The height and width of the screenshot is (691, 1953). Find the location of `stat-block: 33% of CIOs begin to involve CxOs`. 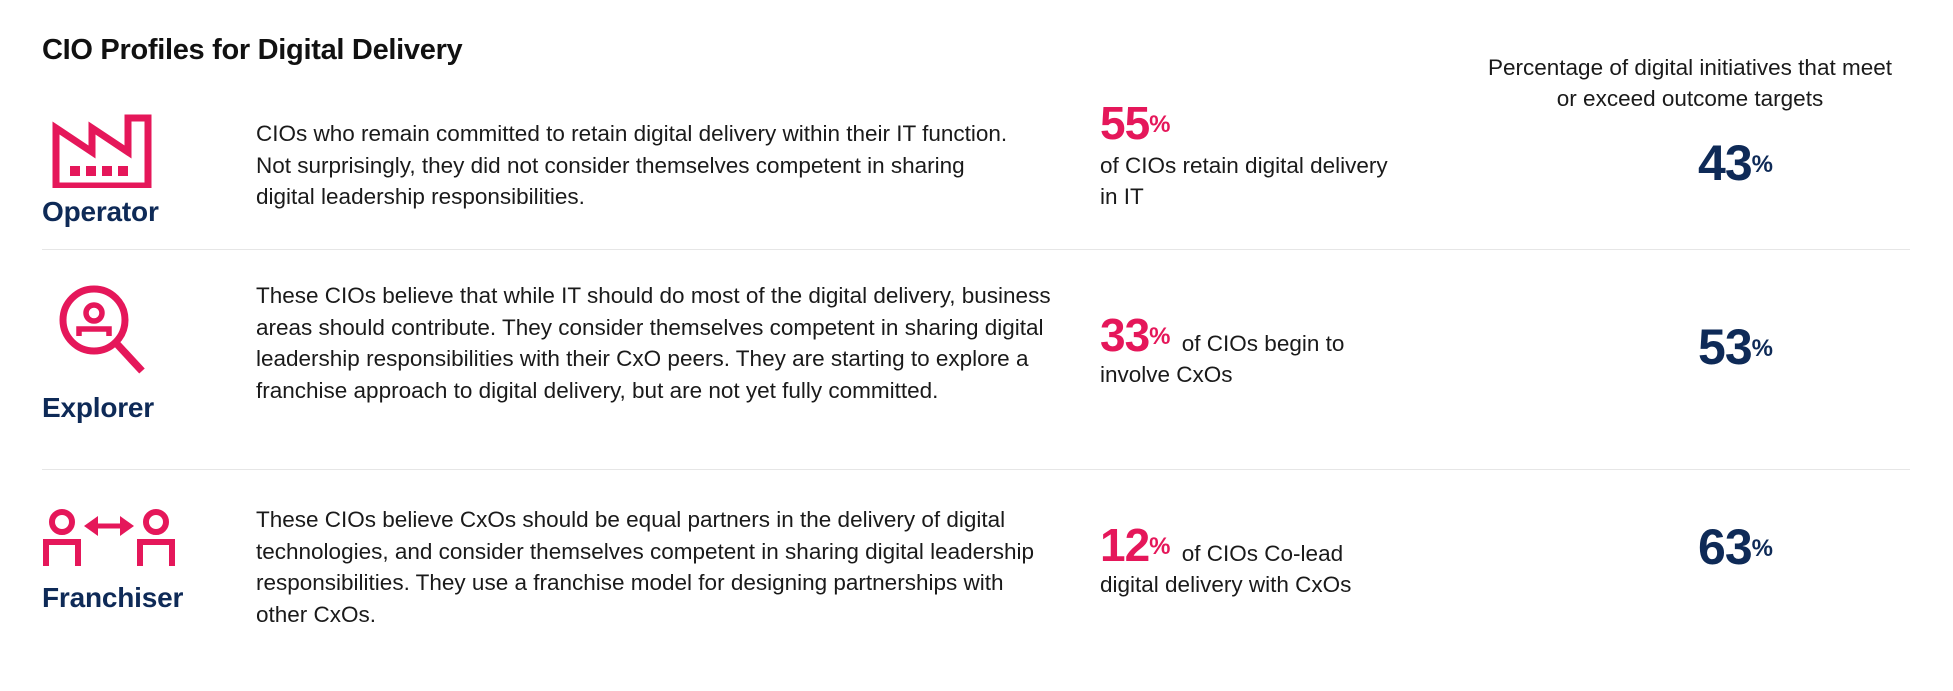

stat-block: 33% of CIOs begin to involve CxOs is located at coordinates (1235, 351).